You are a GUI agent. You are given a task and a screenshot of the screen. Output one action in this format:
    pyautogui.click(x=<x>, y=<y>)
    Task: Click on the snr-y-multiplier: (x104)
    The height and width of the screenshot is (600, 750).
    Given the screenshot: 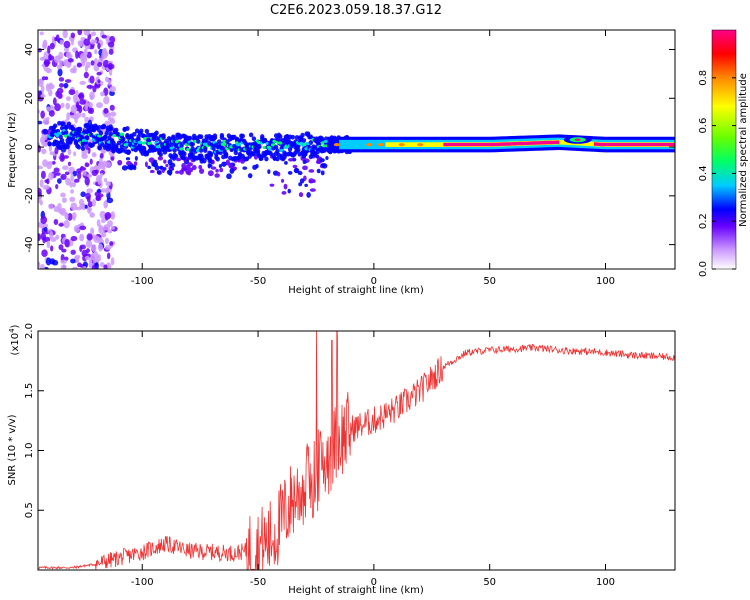 What is the action you would take?
    pyautogui.click(x=14, y=339)
    